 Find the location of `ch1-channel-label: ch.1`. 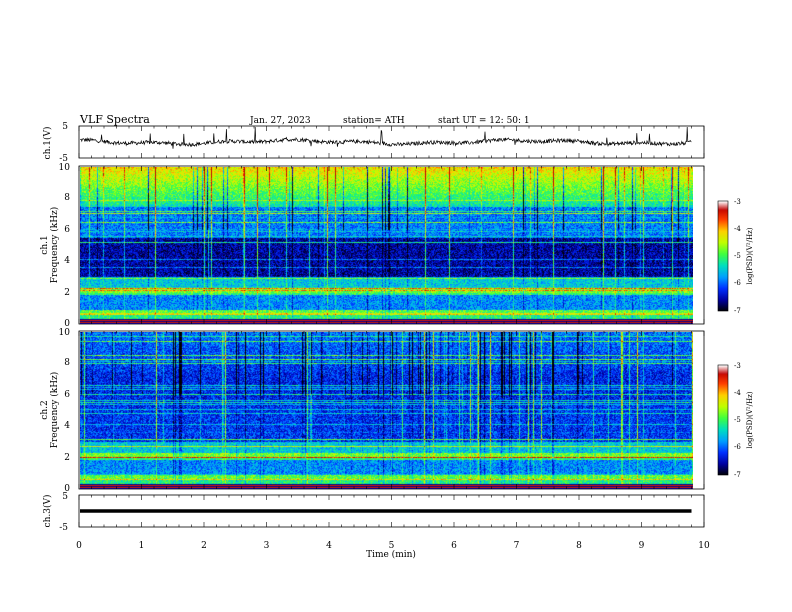

ch1-channel-label: ch.1 is located at coordinates (45, 244).